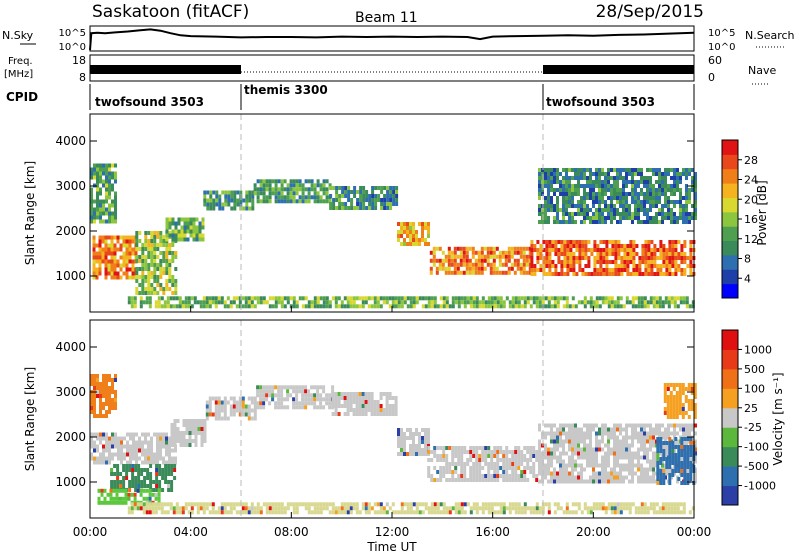  What do you see at coordinates (770, 35) in the screenshot?
I see `noise-search-label: N.Search` at bounding box center [770, 35].